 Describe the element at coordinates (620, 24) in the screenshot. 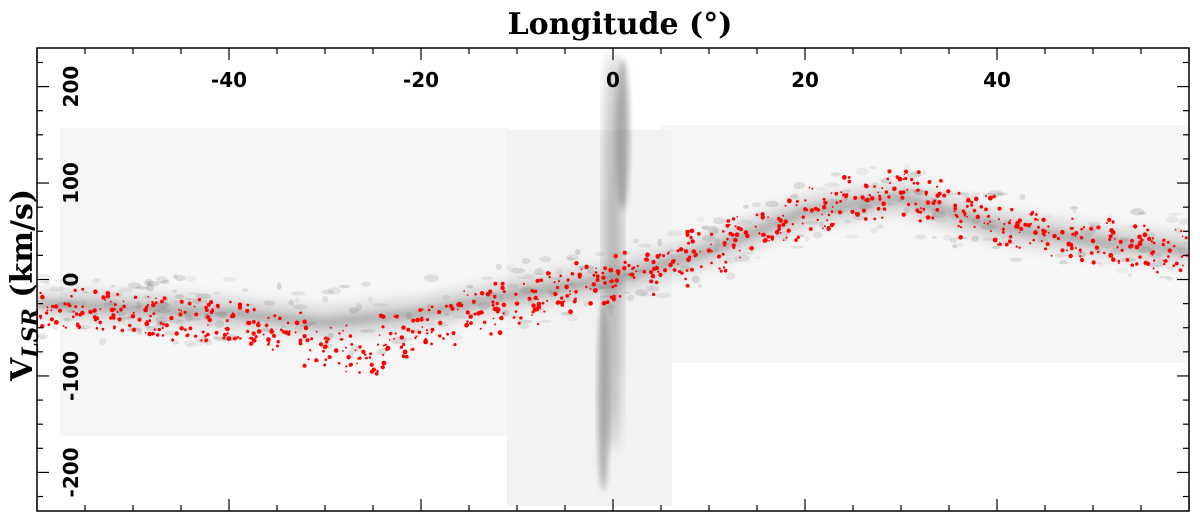

I see `chart-title: Longitude (°)` at that location.